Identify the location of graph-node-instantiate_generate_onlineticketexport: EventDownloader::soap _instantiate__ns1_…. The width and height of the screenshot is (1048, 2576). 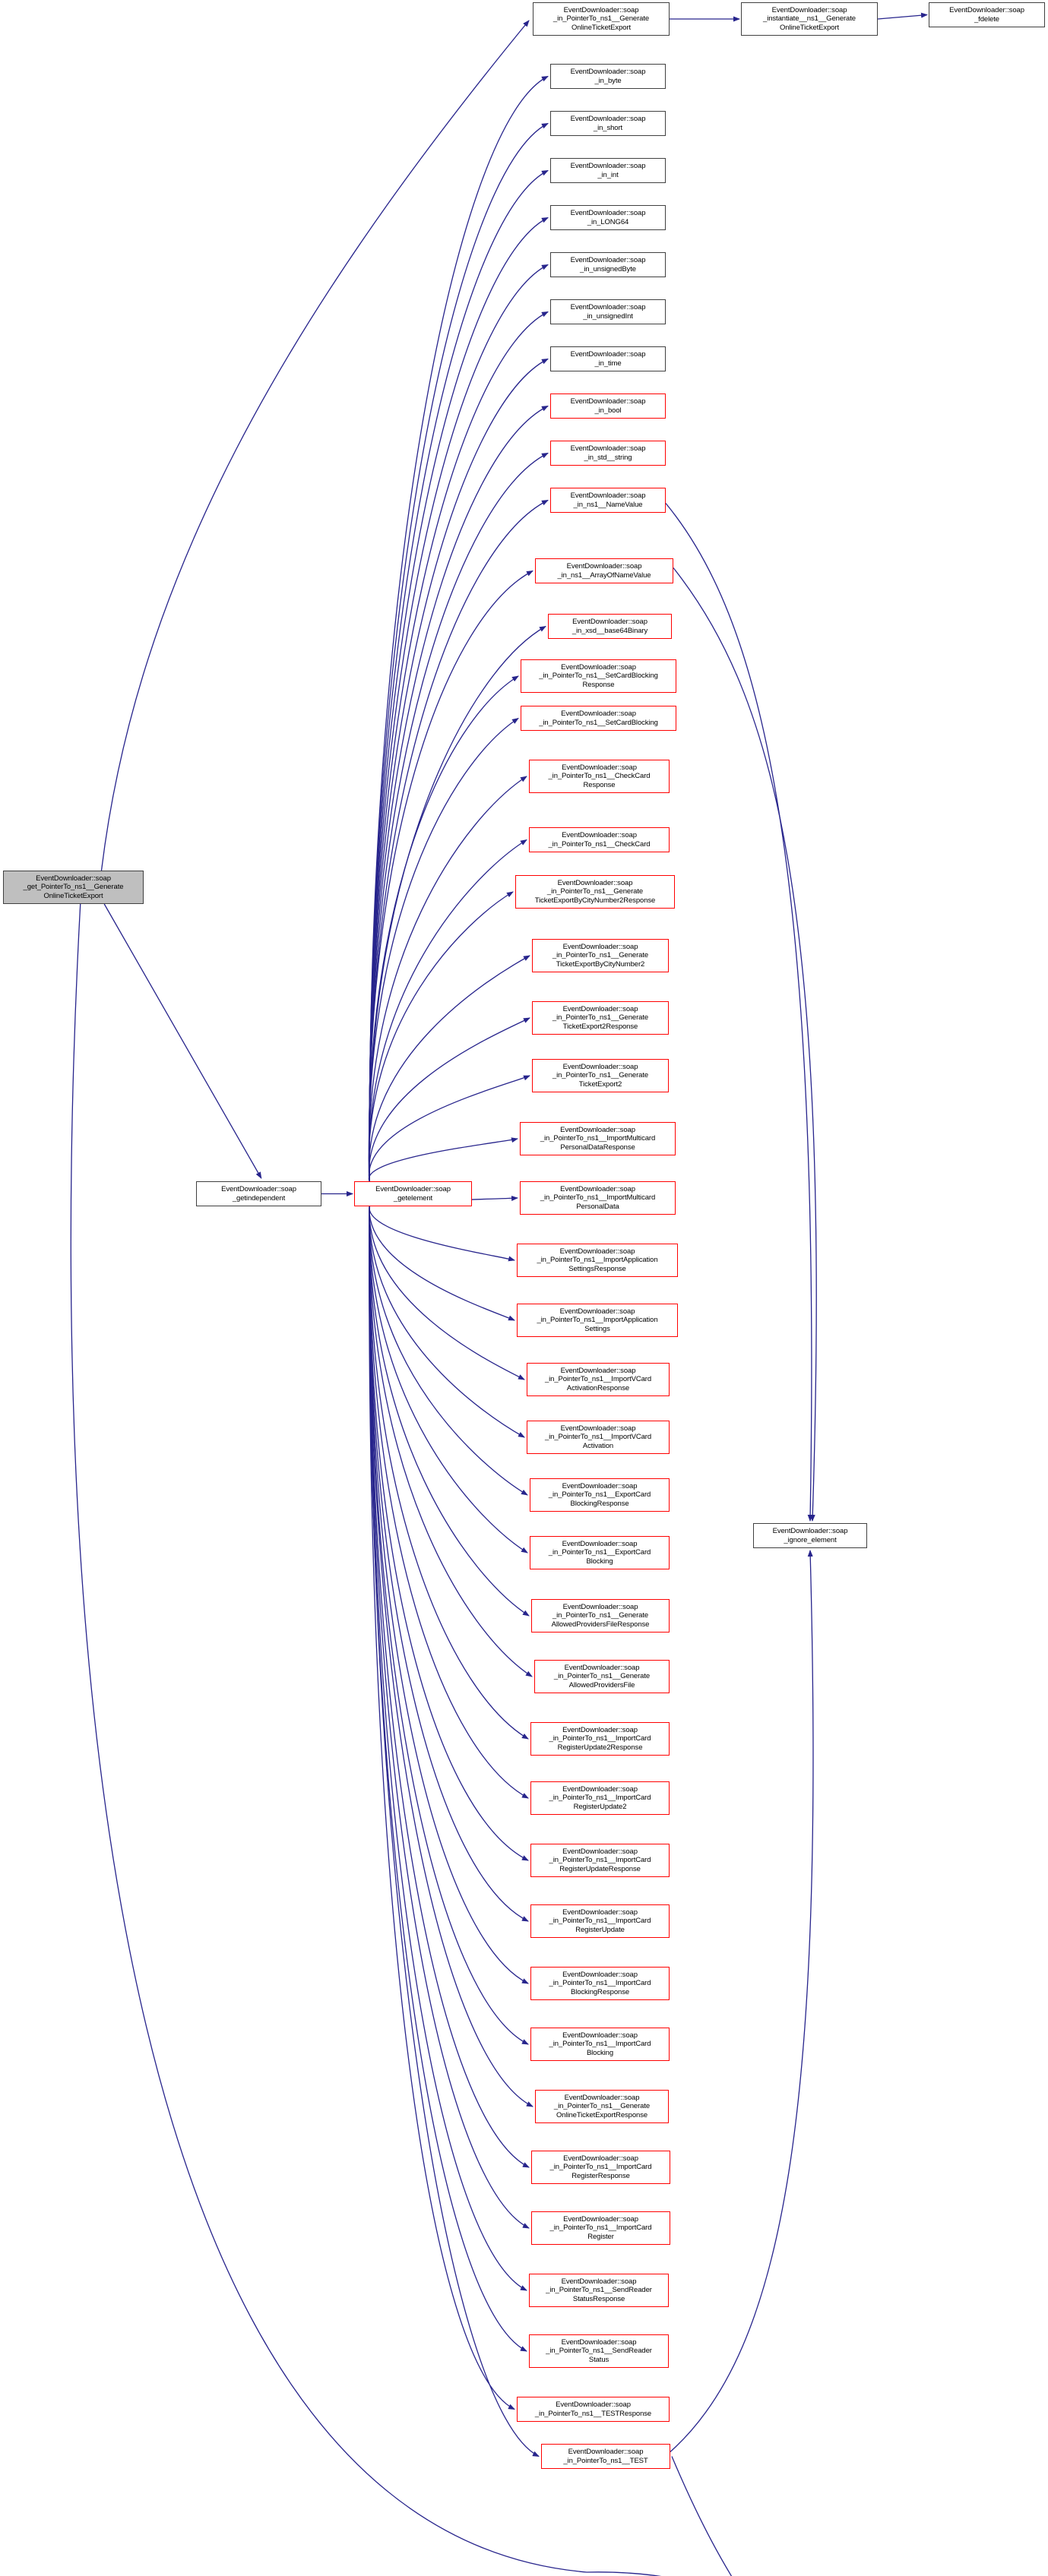
(810, 19).